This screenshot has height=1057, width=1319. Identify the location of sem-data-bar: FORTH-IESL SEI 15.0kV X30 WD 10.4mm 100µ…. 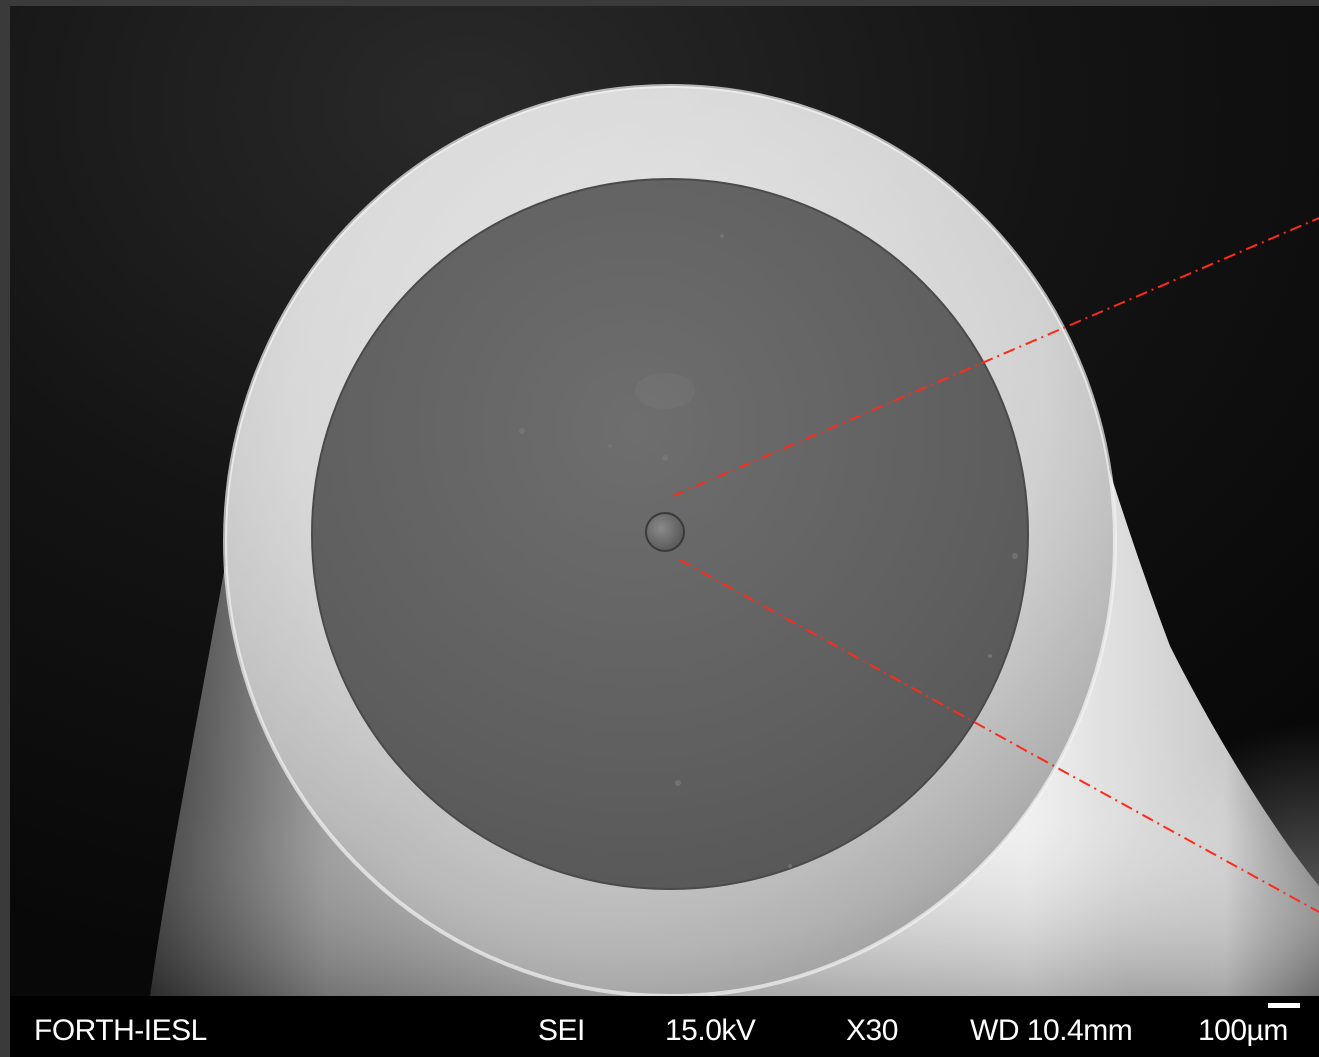
(664, 1026).